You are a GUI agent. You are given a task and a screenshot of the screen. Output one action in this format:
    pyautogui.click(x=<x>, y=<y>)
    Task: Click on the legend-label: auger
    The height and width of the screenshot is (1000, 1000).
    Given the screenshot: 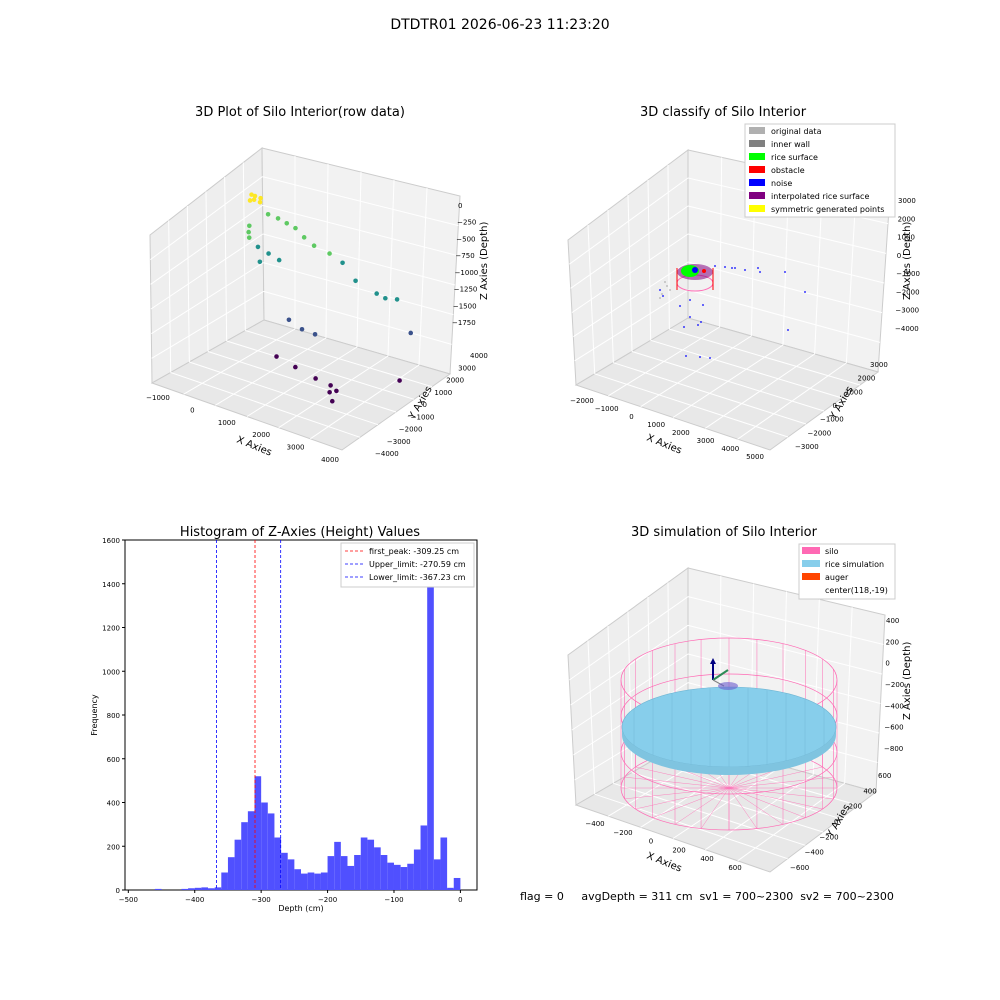 What is the action you would take?
    pyautogui.click(x=837, y=577)
    